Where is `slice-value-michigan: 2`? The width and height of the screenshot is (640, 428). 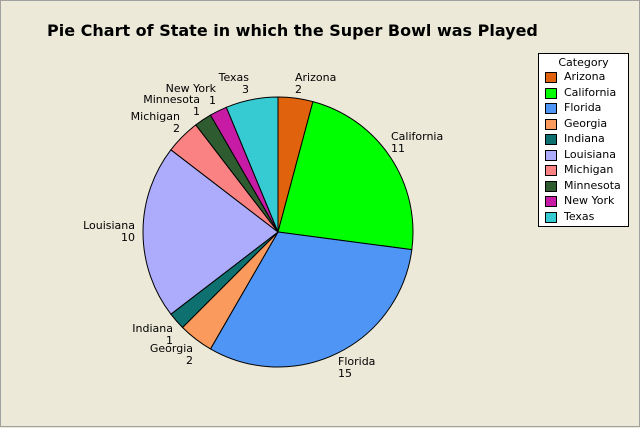
slice-value-michigan: 2 is located at coordinates (176, 128).